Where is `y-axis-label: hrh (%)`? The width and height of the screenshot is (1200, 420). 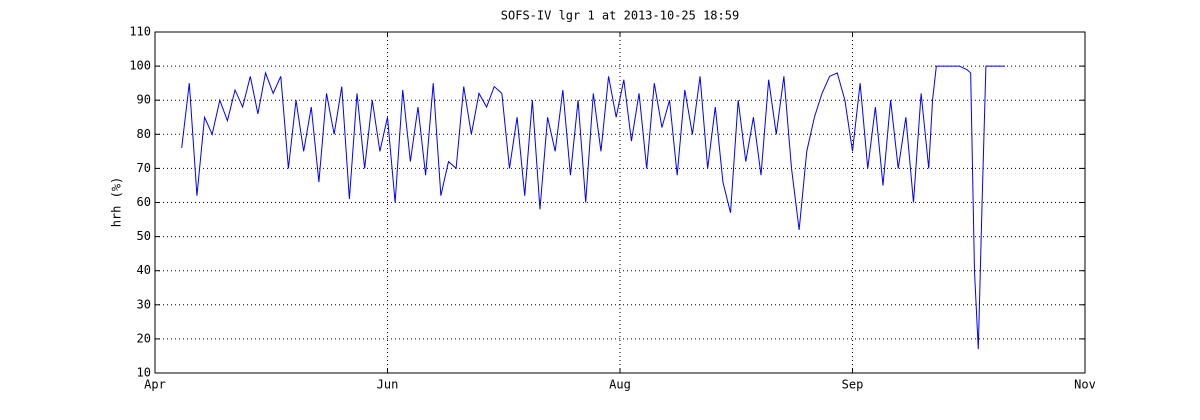 y-axis-label: hrh (%) is located at coordinates (117, 202).